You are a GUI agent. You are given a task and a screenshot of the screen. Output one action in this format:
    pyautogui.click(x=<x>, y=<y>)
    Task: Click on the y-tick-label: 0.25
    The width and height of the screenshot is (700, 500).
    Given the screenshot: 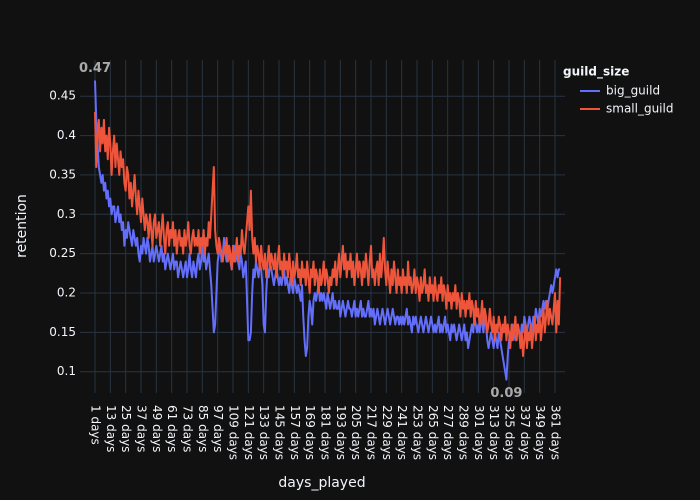 What is the action you would take?
    pyautogui.click(x=62, y=253)
    